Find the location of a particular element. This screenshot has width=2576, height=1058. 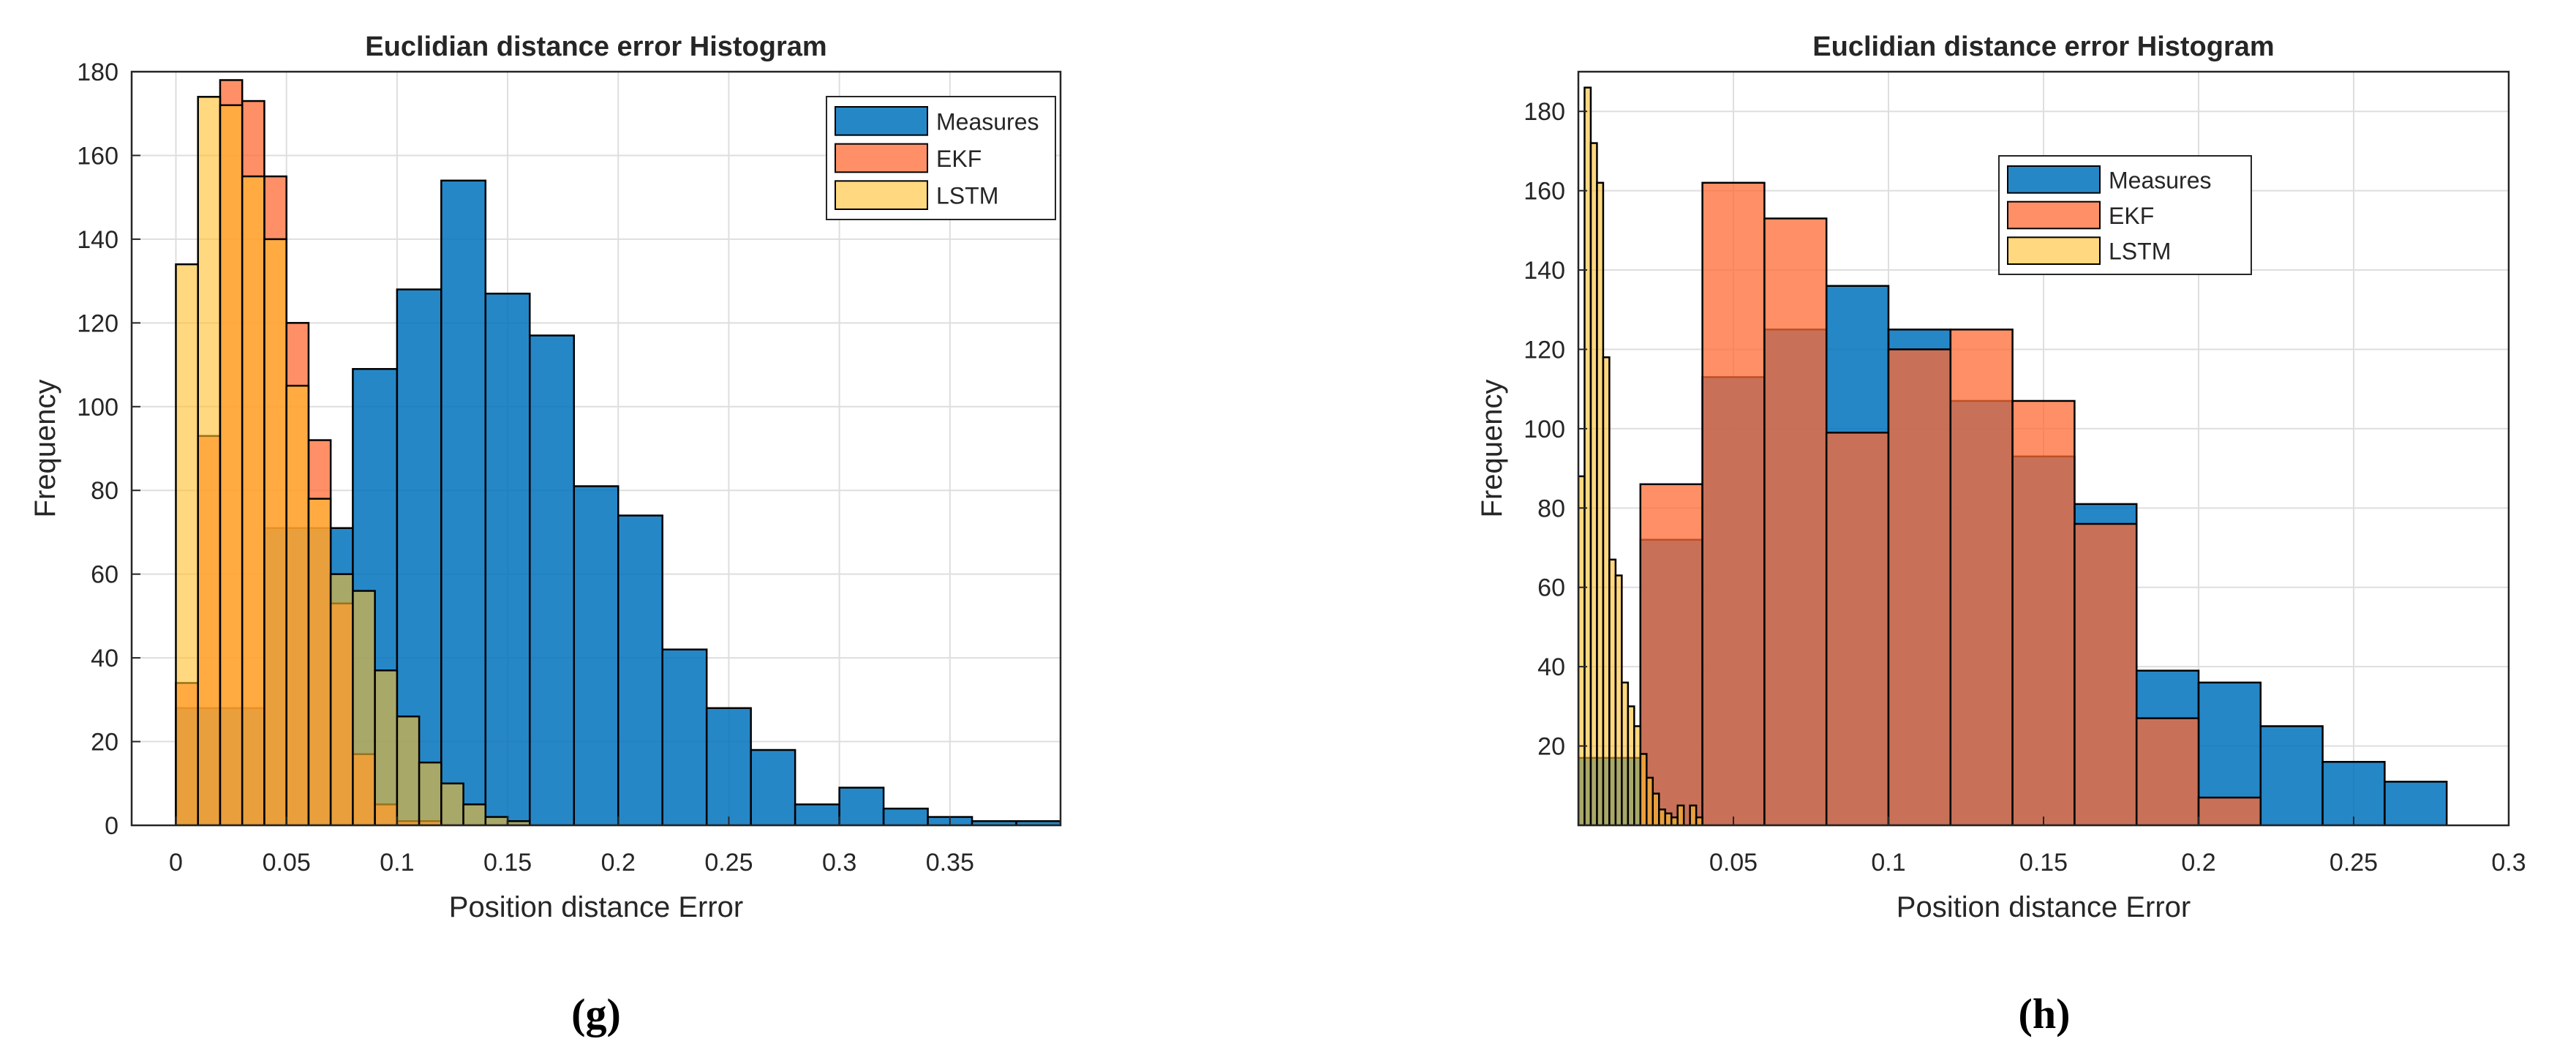

y-tick-label: 60 is located at coordinates (1551, 588).